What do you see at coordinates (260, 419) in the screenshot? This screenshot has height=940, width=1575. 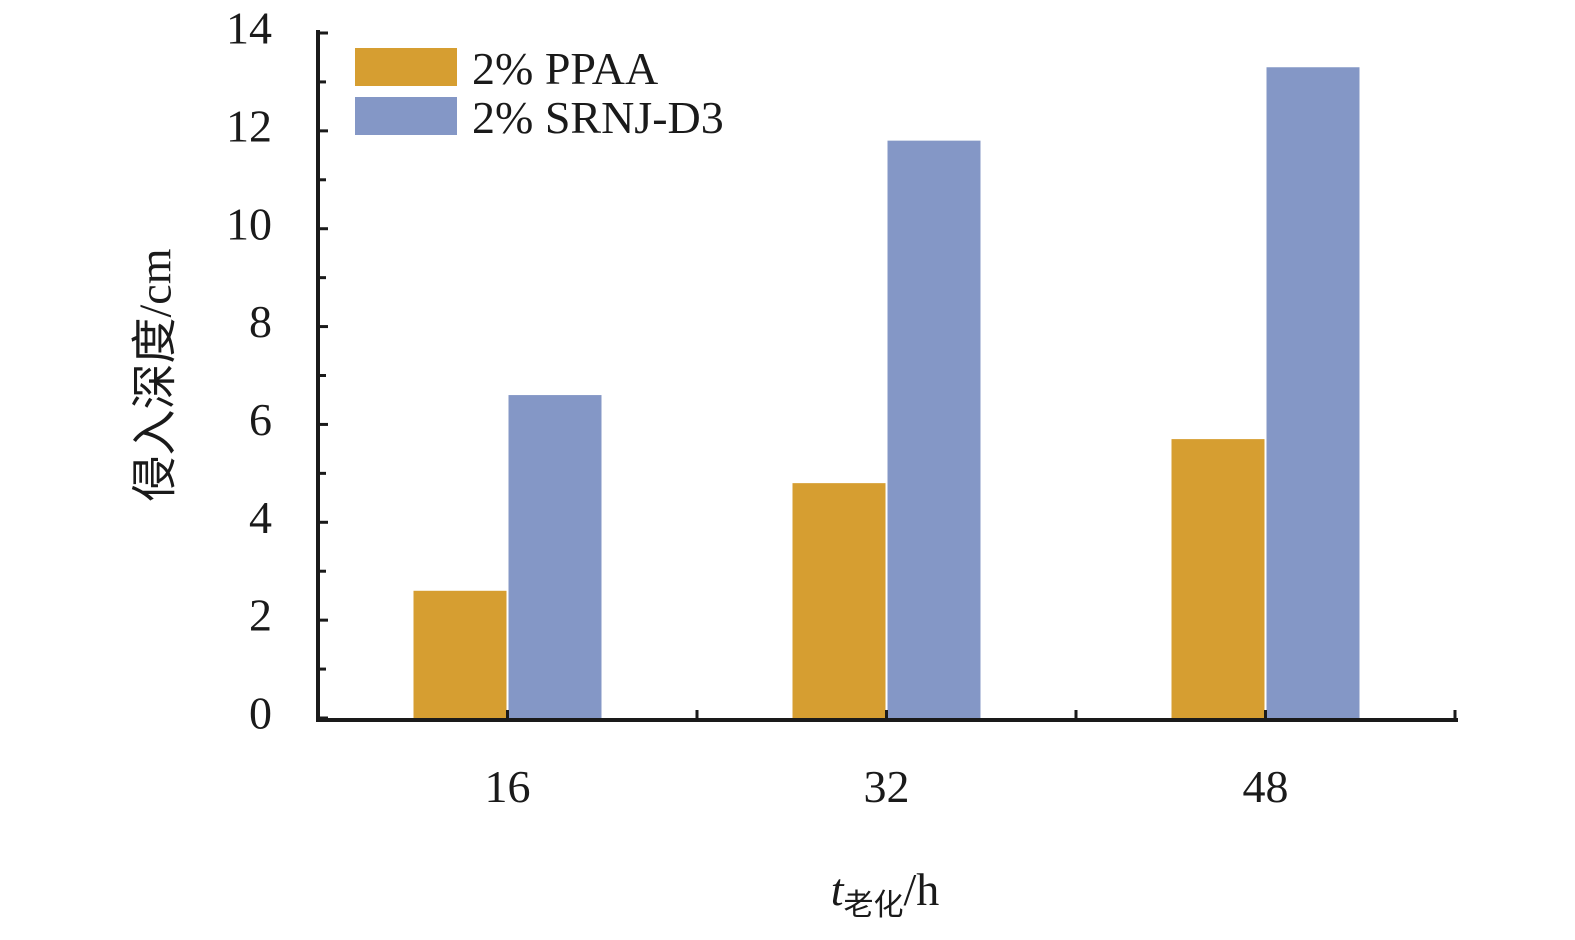 I see `y-tick-label: 6` at bounding box center [260, 419].